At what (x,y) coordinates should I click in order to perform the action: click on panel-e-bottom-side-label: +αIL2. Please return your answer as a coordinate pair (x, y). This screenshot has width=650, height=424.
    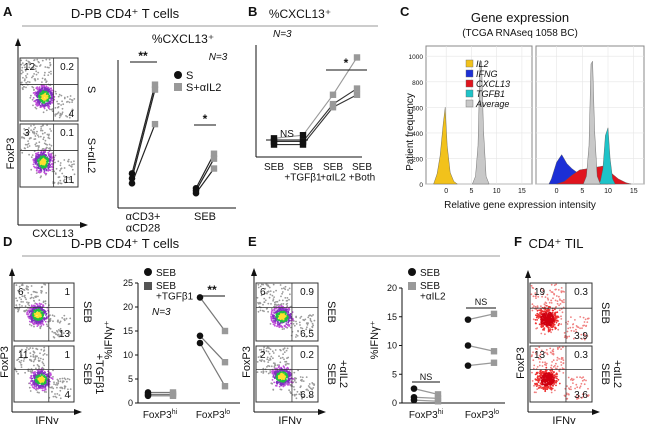
    Looking at the image, I should click on (343, 374).